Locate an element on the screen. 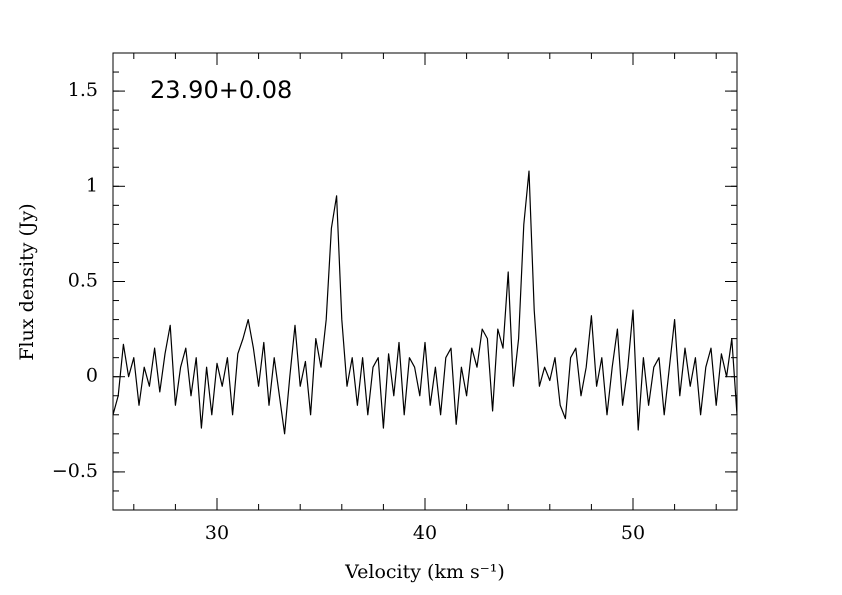  y-tick-label: 0 is located at coordinates (92, 376).